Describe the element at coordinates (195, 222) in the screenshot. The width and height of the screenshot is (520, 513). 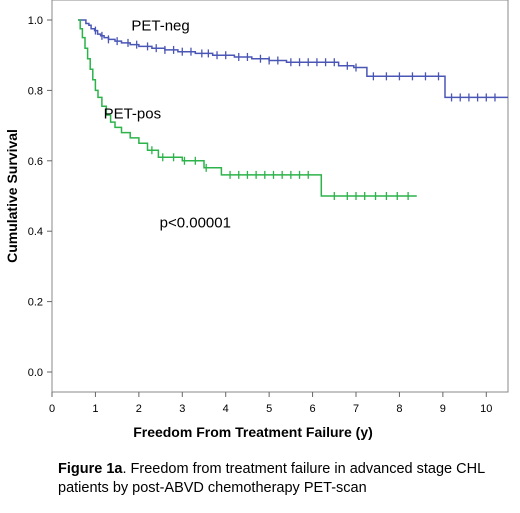
I see `chart-annotation: p<0.00001` at that location.